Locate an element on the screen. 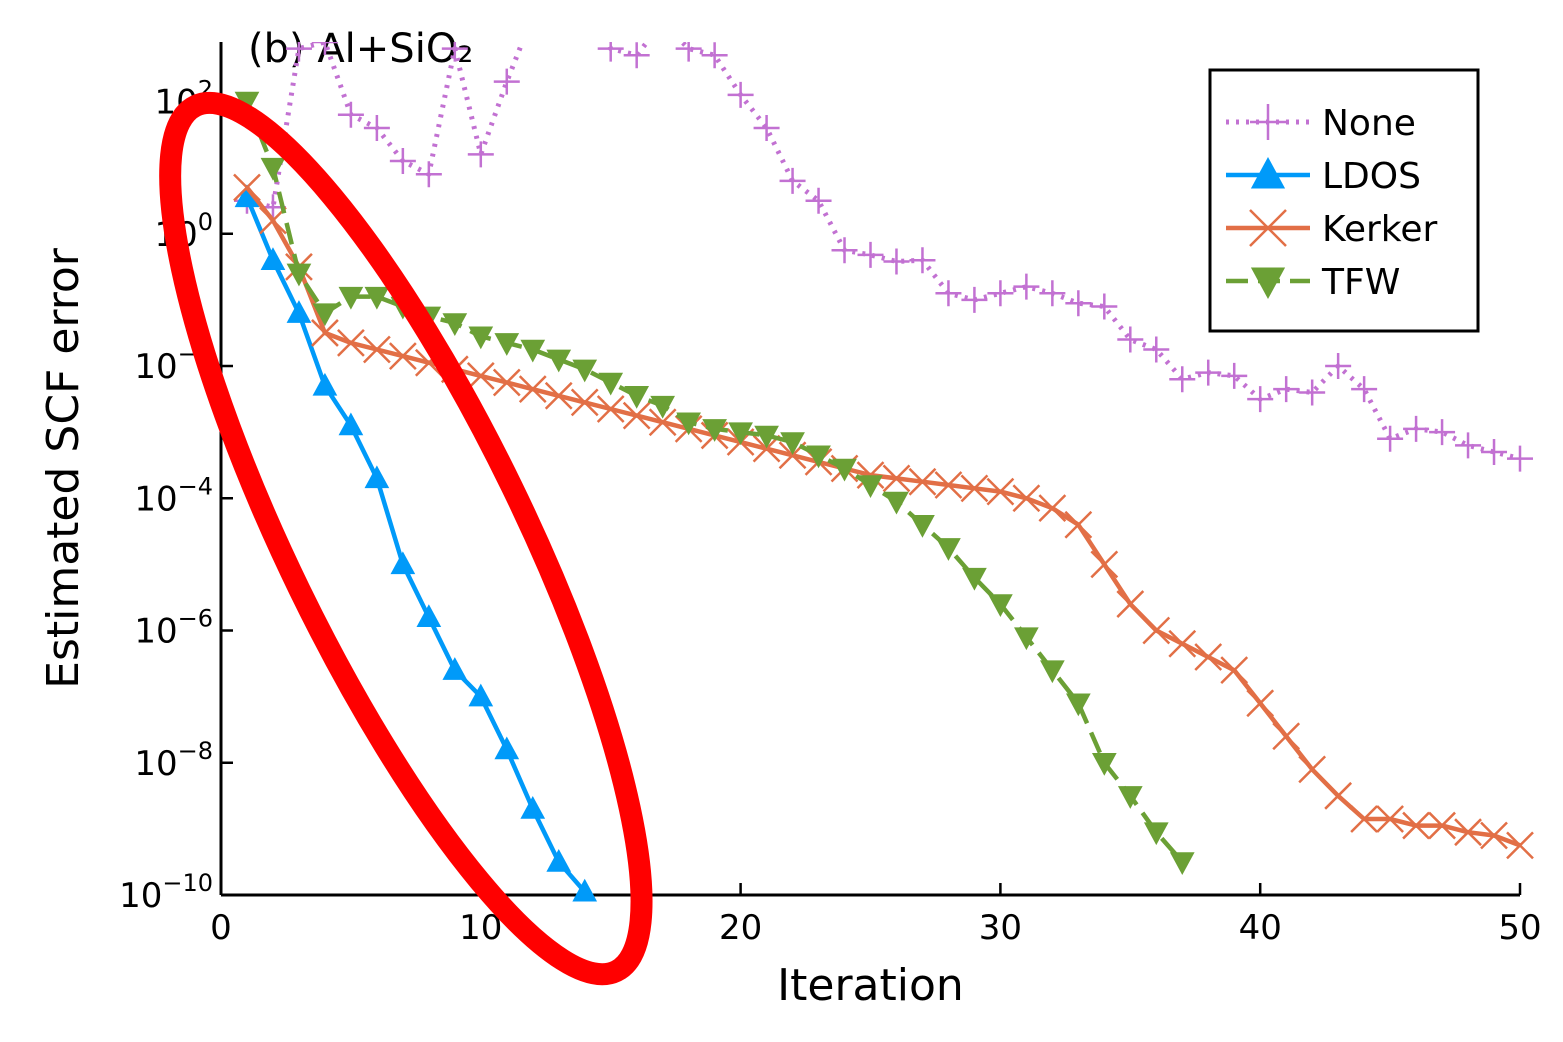 The image size is (1563, 1042). y-tick-label: 10⁻⁸ is located at coordinates (173, 760).